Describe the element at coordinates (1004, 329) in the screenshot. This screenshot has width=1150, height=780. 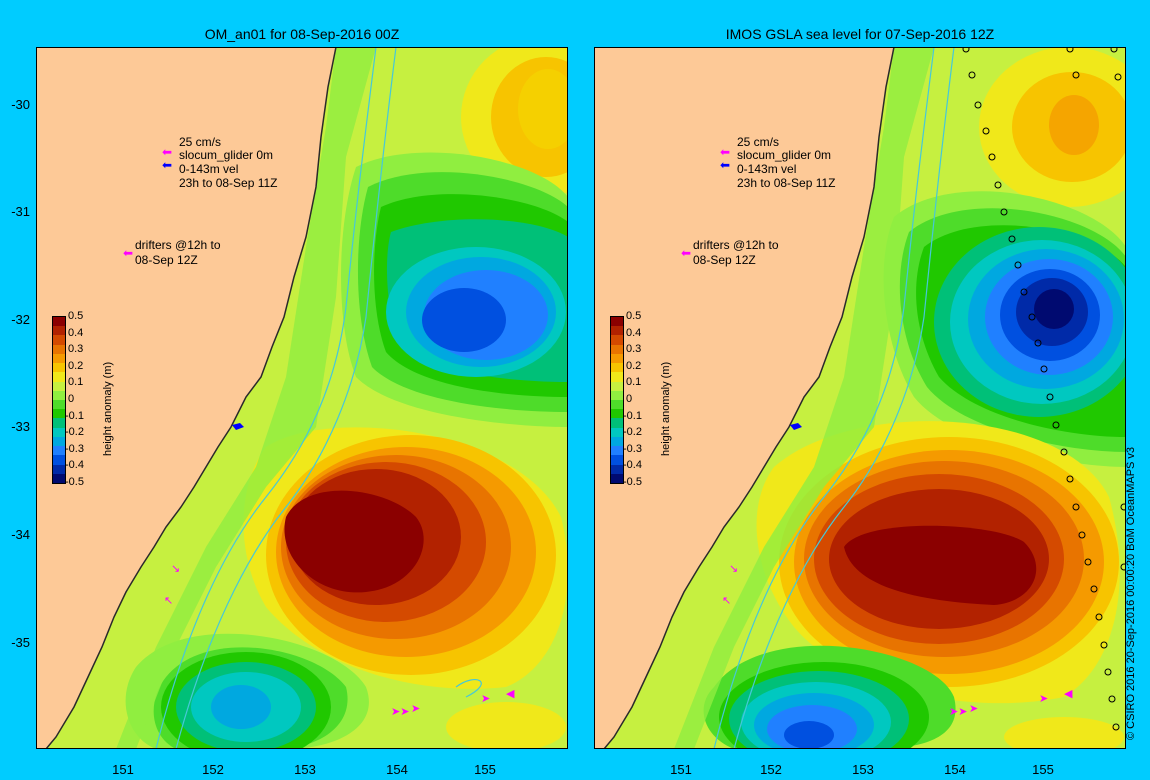
I see `cold-eddy` at that location.